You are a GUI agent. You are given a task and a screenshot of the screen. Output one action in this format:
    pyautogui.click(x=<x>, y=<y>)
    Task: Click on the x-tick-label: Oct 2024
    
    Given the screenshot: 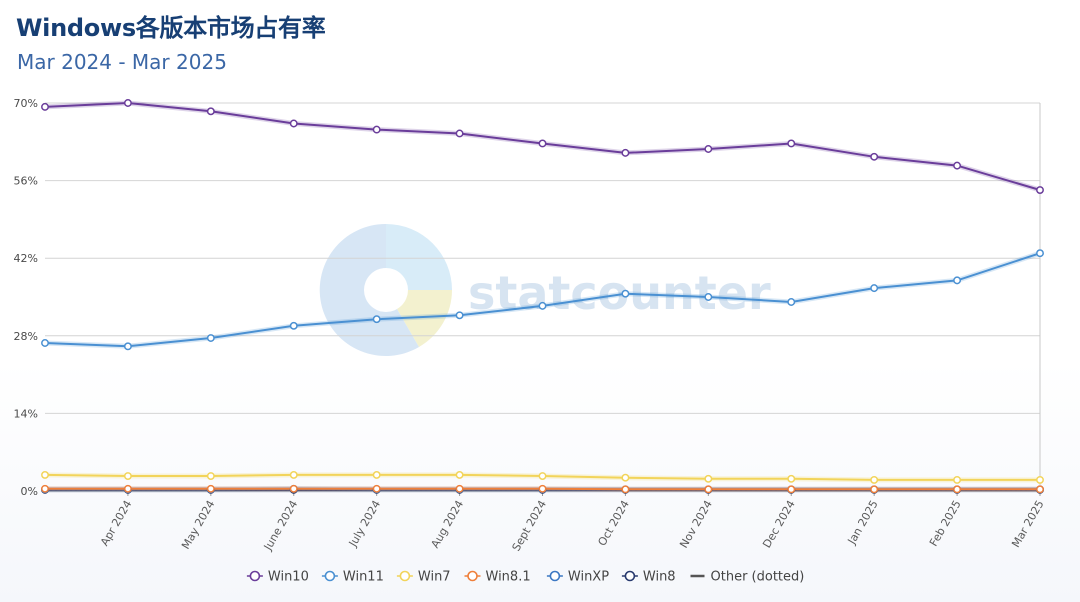 What is the action you would take?
    pyautogui.click(x=613, y=523)
    